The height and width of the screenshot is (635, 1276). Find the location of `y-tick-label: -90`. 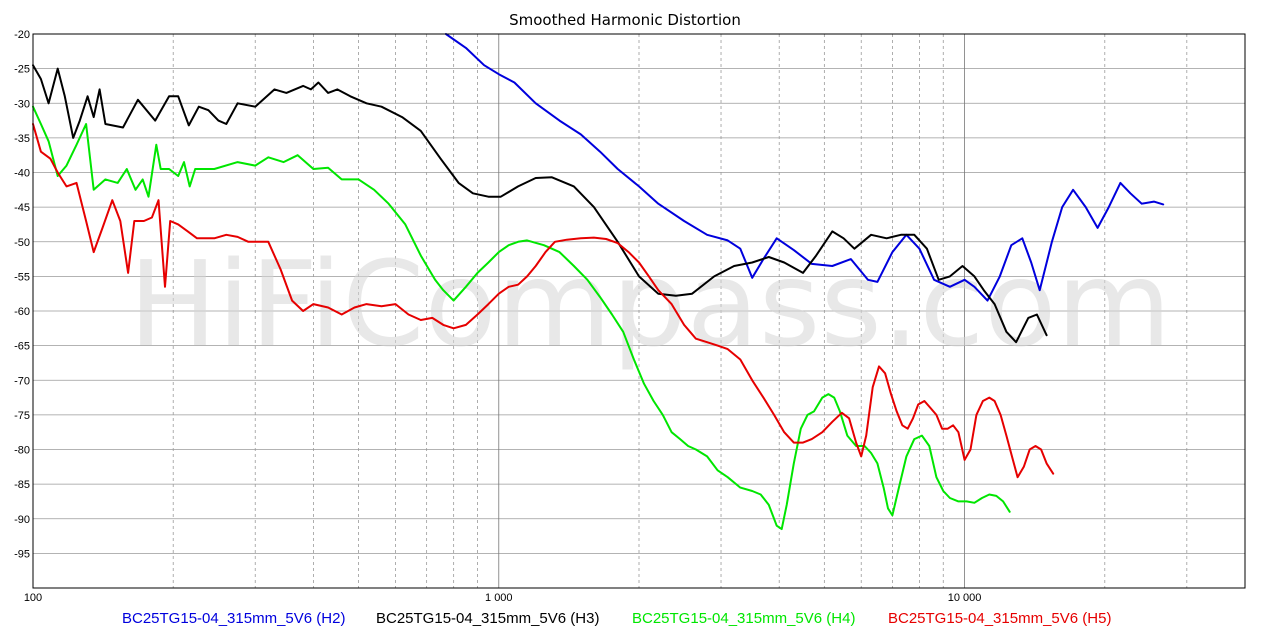

y-tick-label: -90 is located at coordinates (22, 520).